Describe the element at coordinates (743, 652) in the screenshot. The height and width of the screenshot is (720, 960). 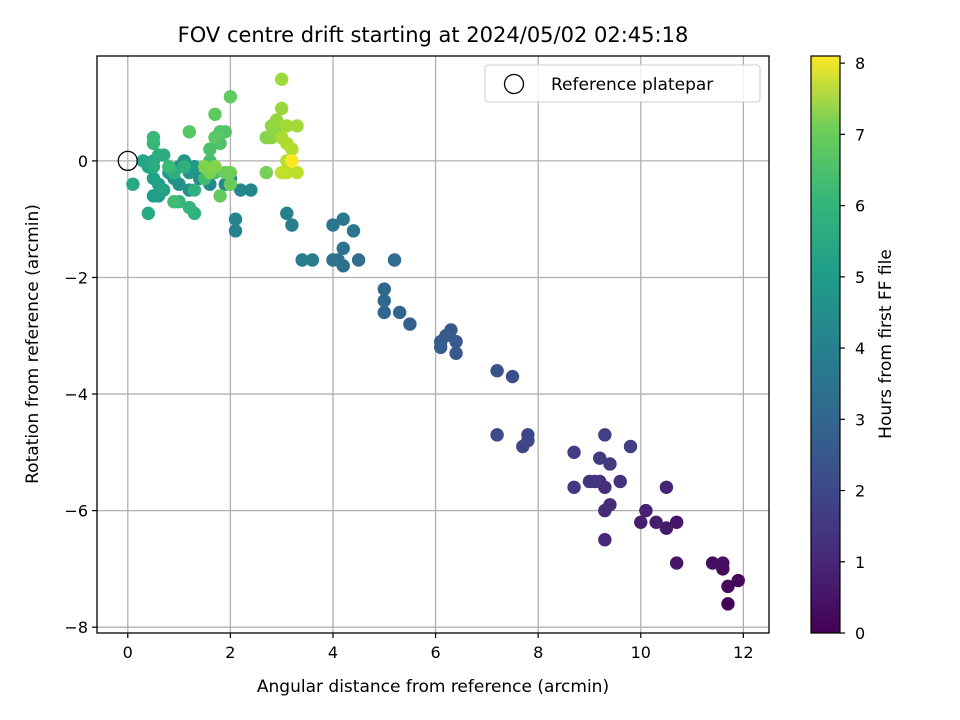
I see `x-tick-label: 12` at that location.